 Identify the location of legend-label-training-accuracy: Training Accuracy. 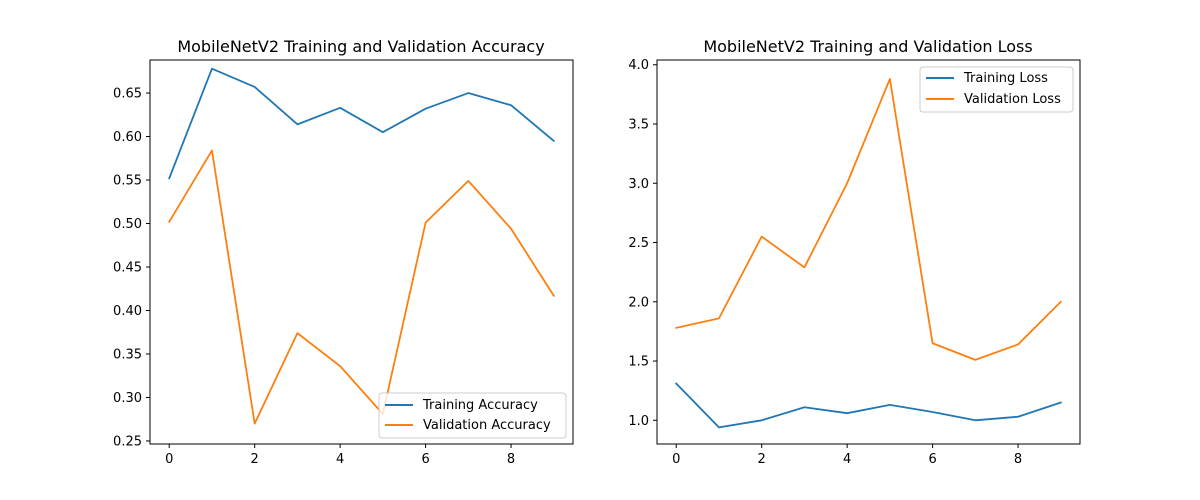
(480, 405).